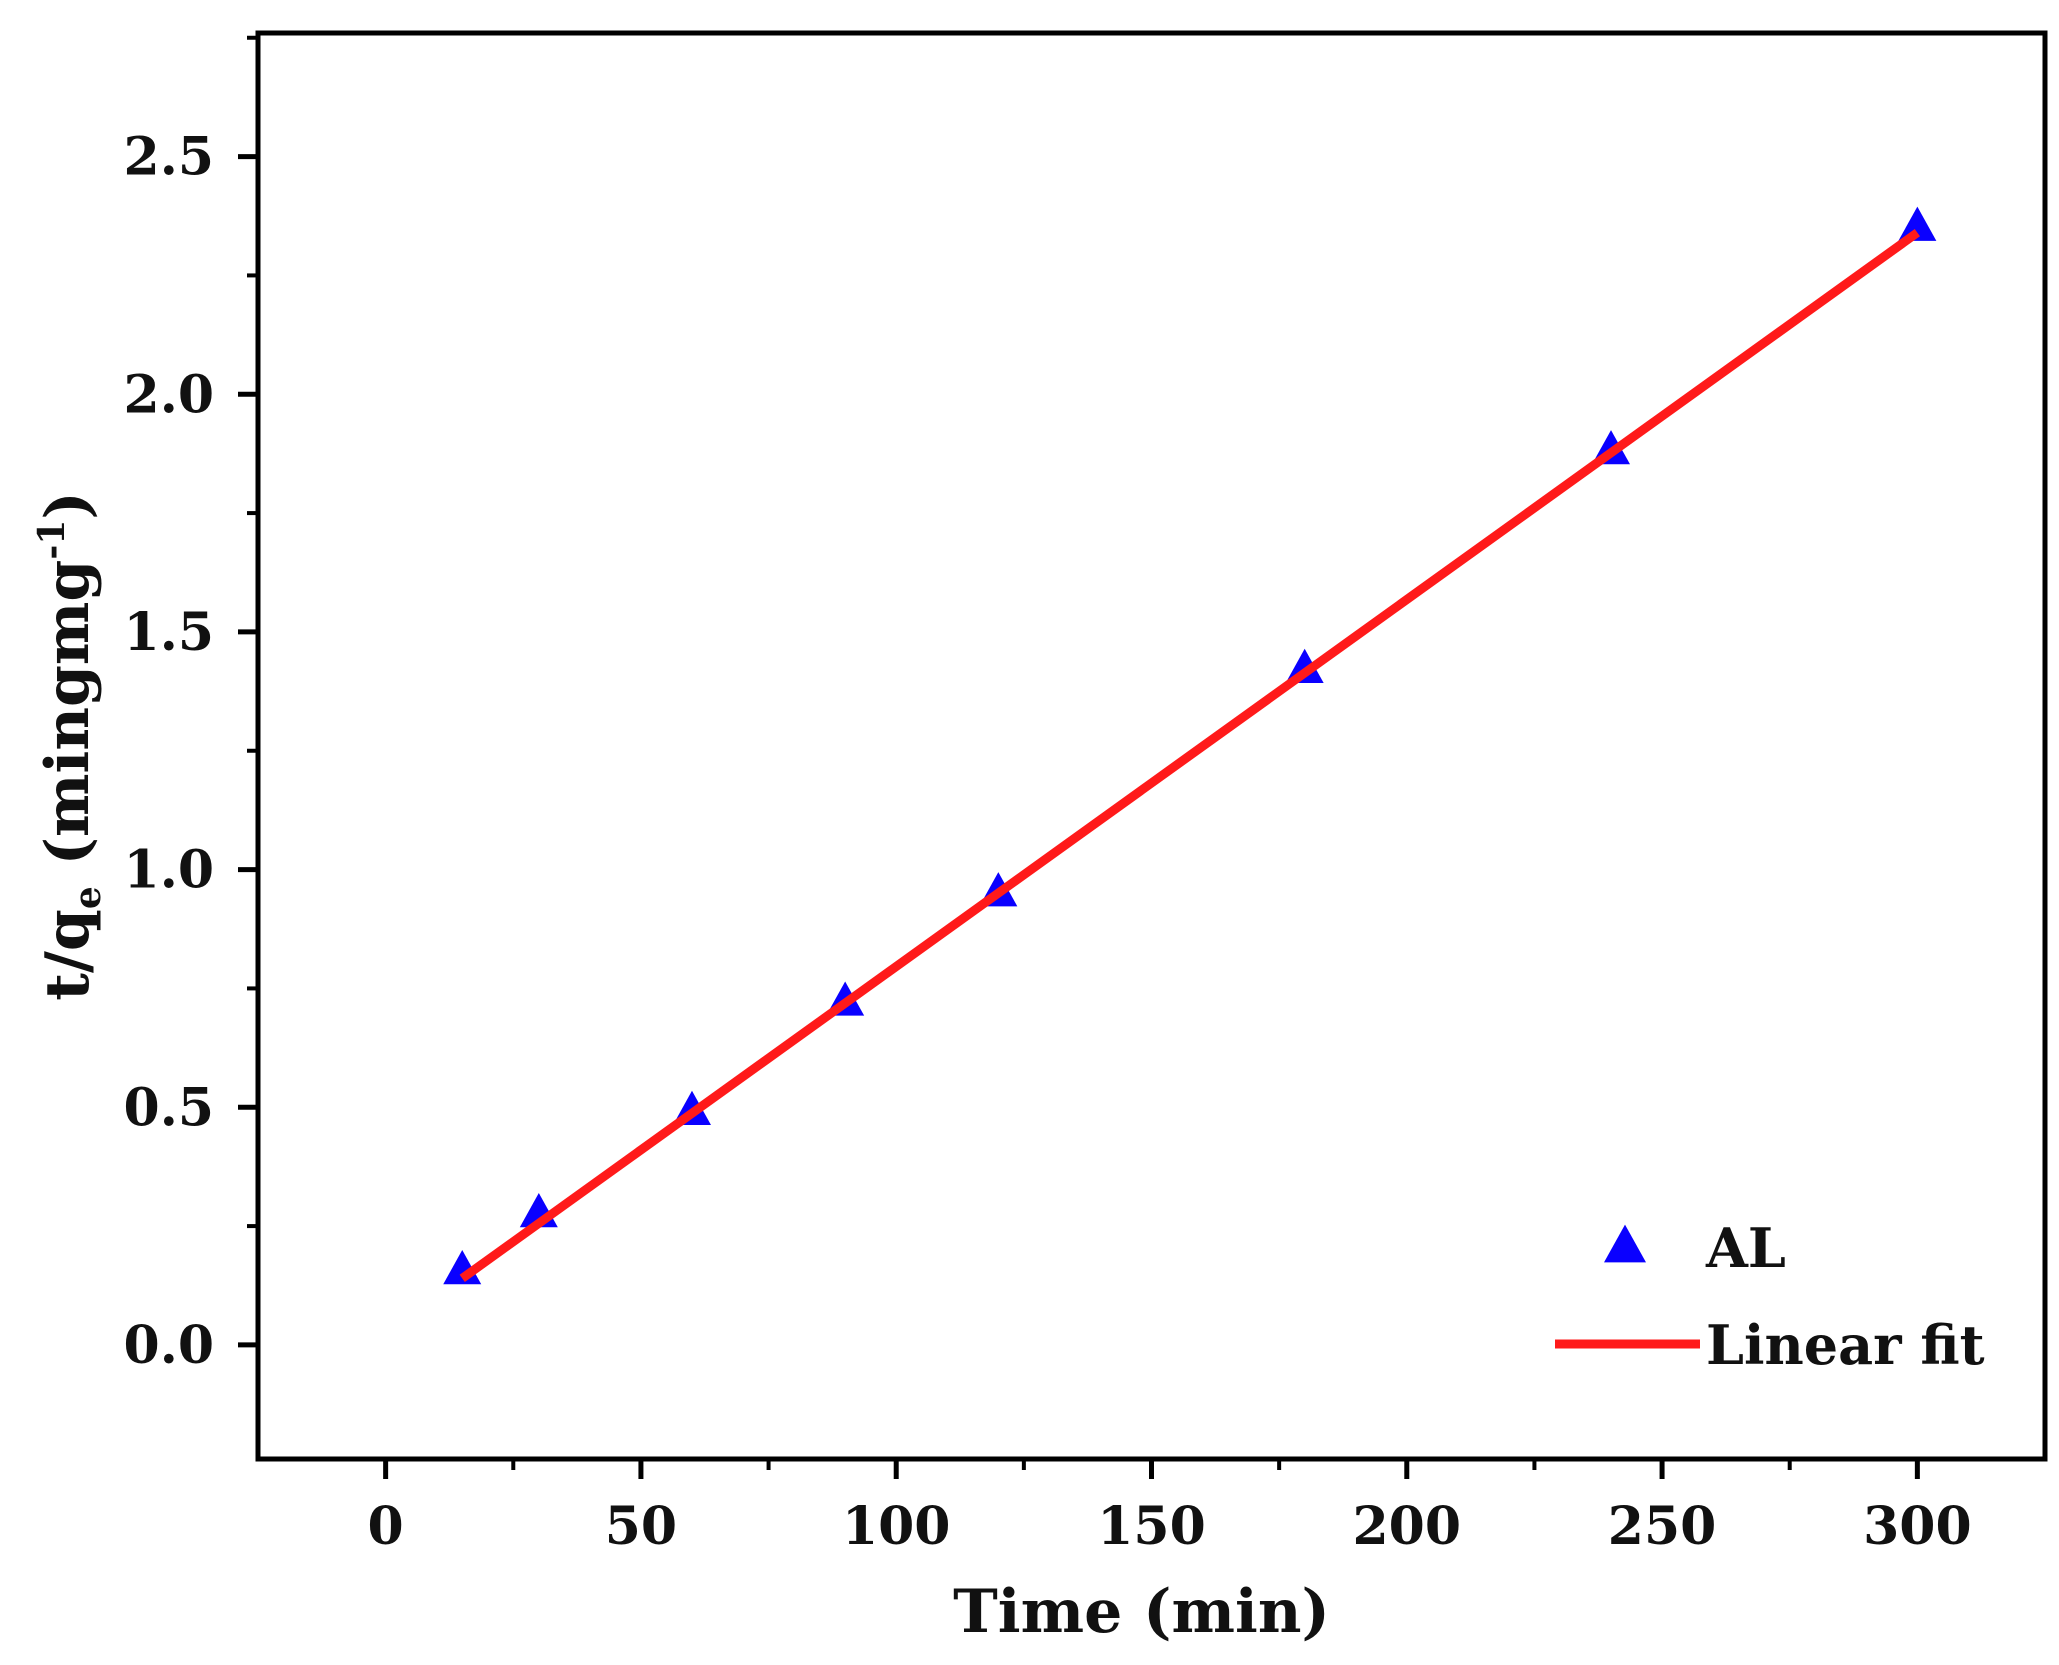 This screenshot has width=2059, height=1665. Describe the element at coordinates (896, 1526) in the screenshot. I see `x-tick-label: 100` at that location.